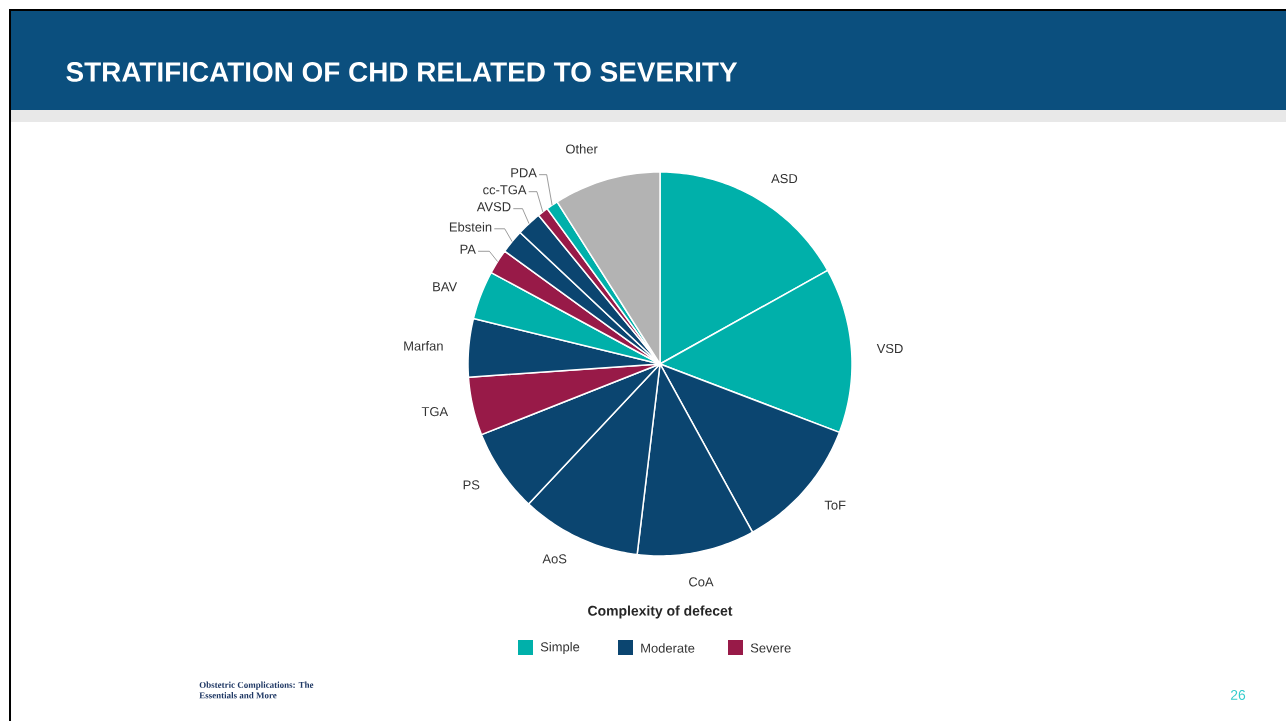  Describe the element at coordinates (468, 249) in the screenshot. I see `slice-label: PA` at that location.